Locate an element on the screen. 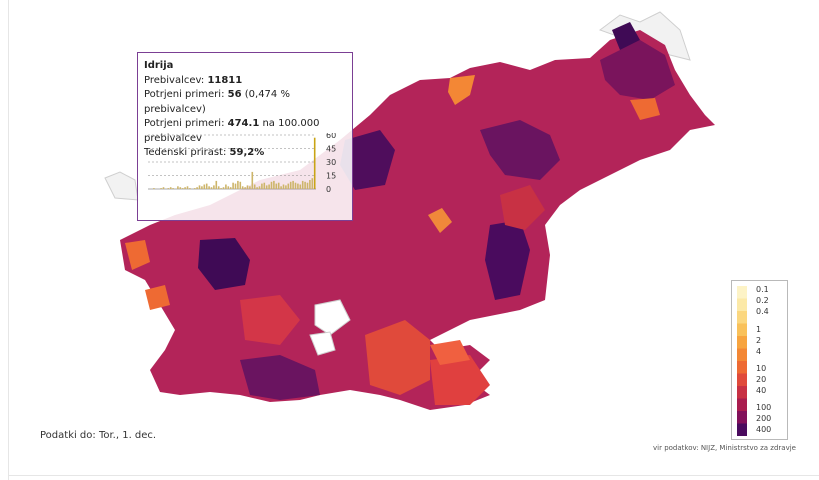 This screenshot has height=480, width=819. region-orange-north is located at coordinates (461, 90).